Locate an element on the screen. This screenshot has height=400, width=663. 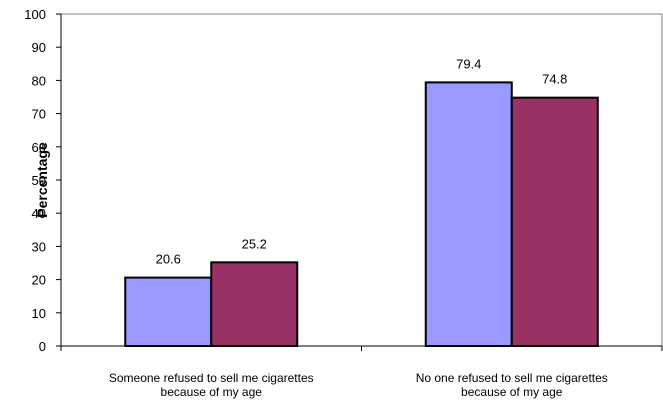
y-axis-label: Percentage is located at coordinates (42, 180).